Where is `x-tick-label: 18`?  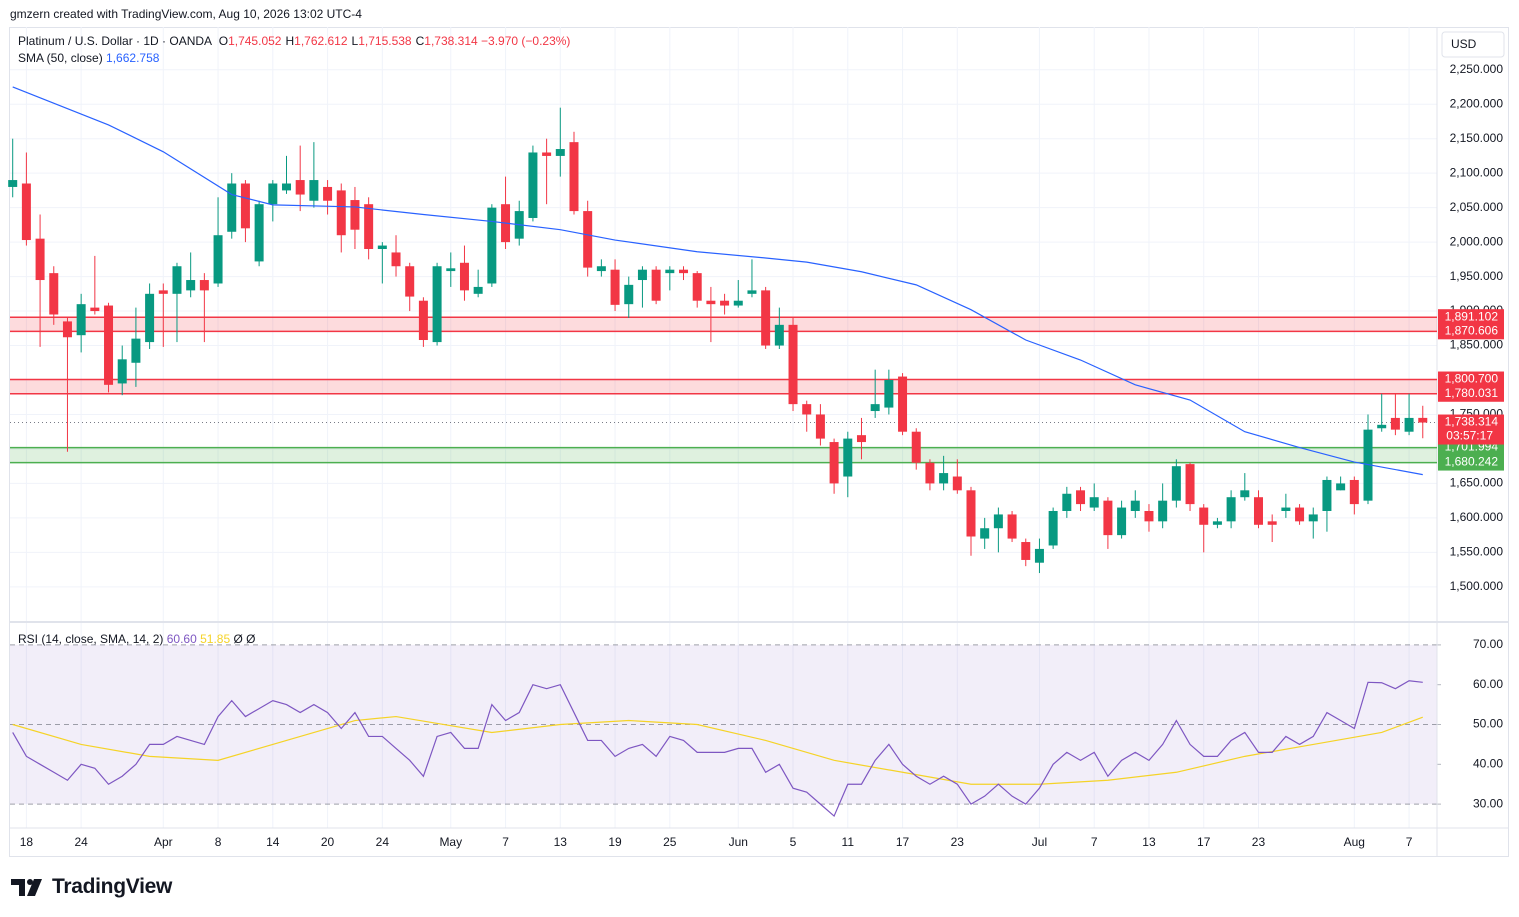 x-tick-label: 18 is located at coordinates (27, 842).